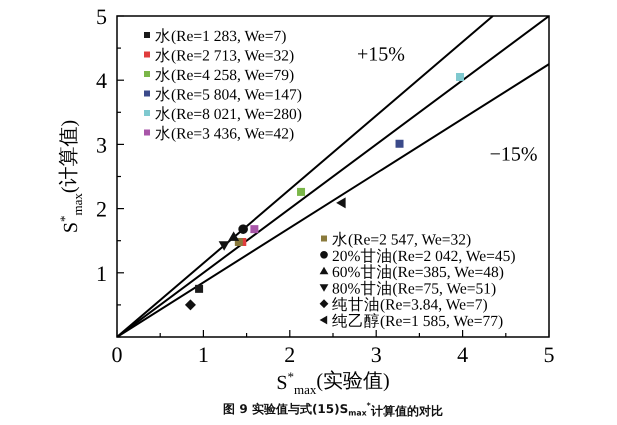 This screenshot has height=425, width=617. What do you see at coordinates (290, 354) in the screenshot?
I see `x-tick-label: 2` at bounding box center [290, 354].